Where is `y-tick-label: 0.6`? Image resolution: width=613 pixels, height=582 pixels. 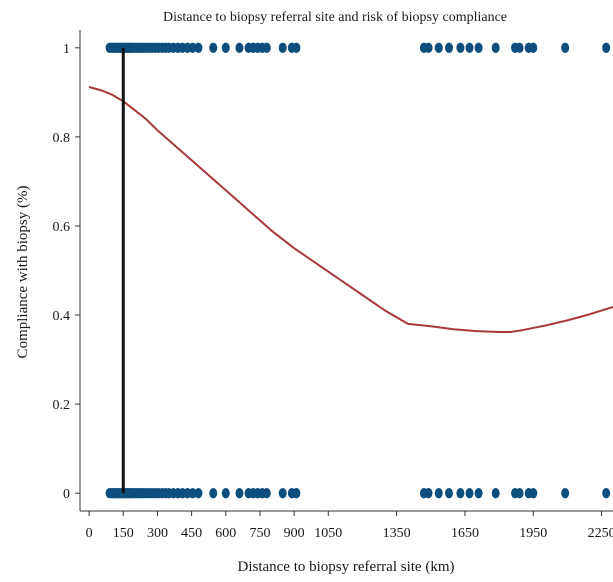
y-tick-label: 0.6 is located at coordinates (62, 227).